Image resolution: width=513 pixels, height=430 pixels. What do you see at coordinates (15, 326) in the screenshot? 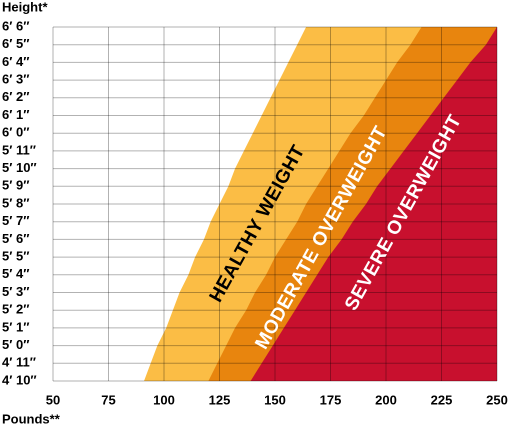
I see `y-tick-label: 5′ 1″` at bounding box center [15, 326].